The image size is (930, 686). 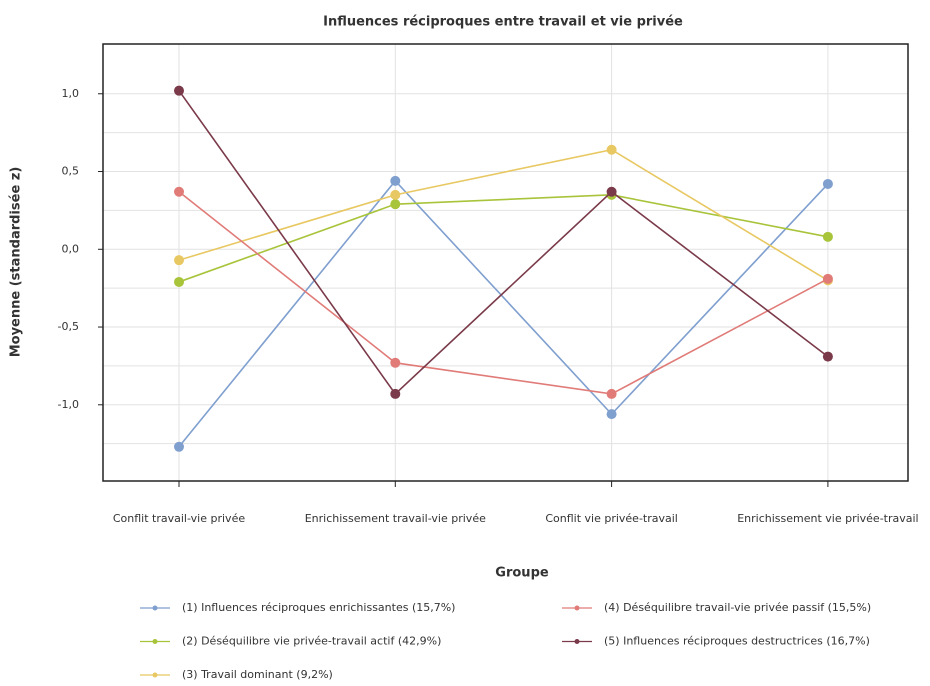 What do you see at coordinates (522, 573) in the screenshot?
I see `x-axis-title: Groupe` at bounding box center [522, 573].